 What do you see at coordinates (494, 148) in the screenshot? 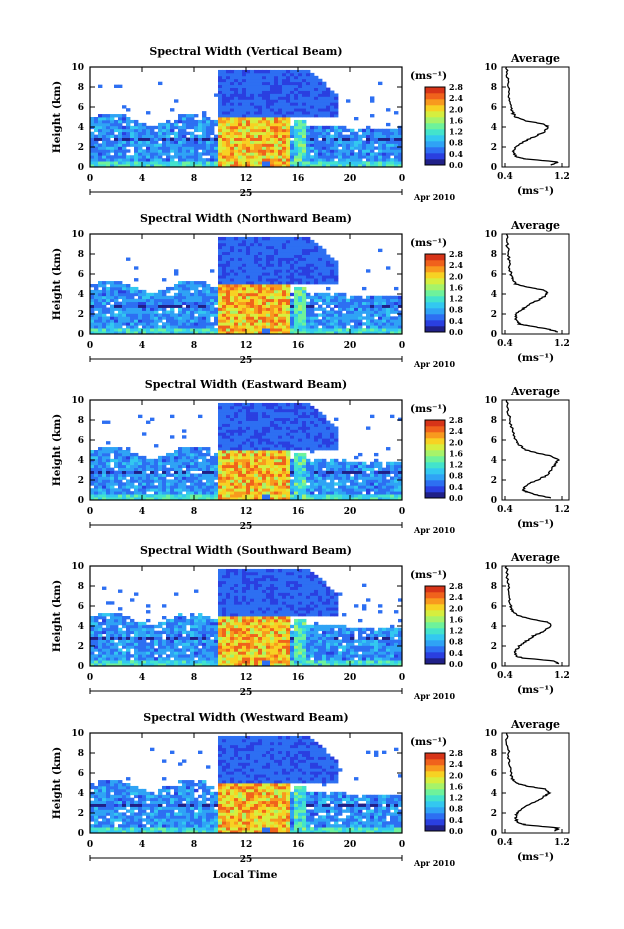
I see `avg-y-tick-label: 2` at bounding box center [494, 148].